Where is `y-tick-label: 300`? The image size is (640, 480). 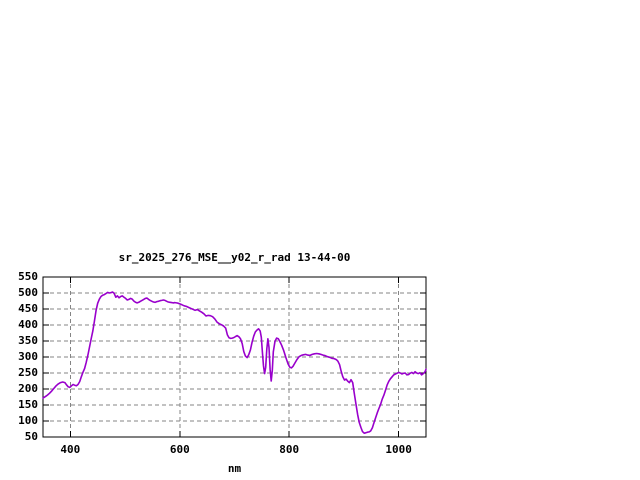
y-tick-label: 300 is located at coordinates (28, 356).